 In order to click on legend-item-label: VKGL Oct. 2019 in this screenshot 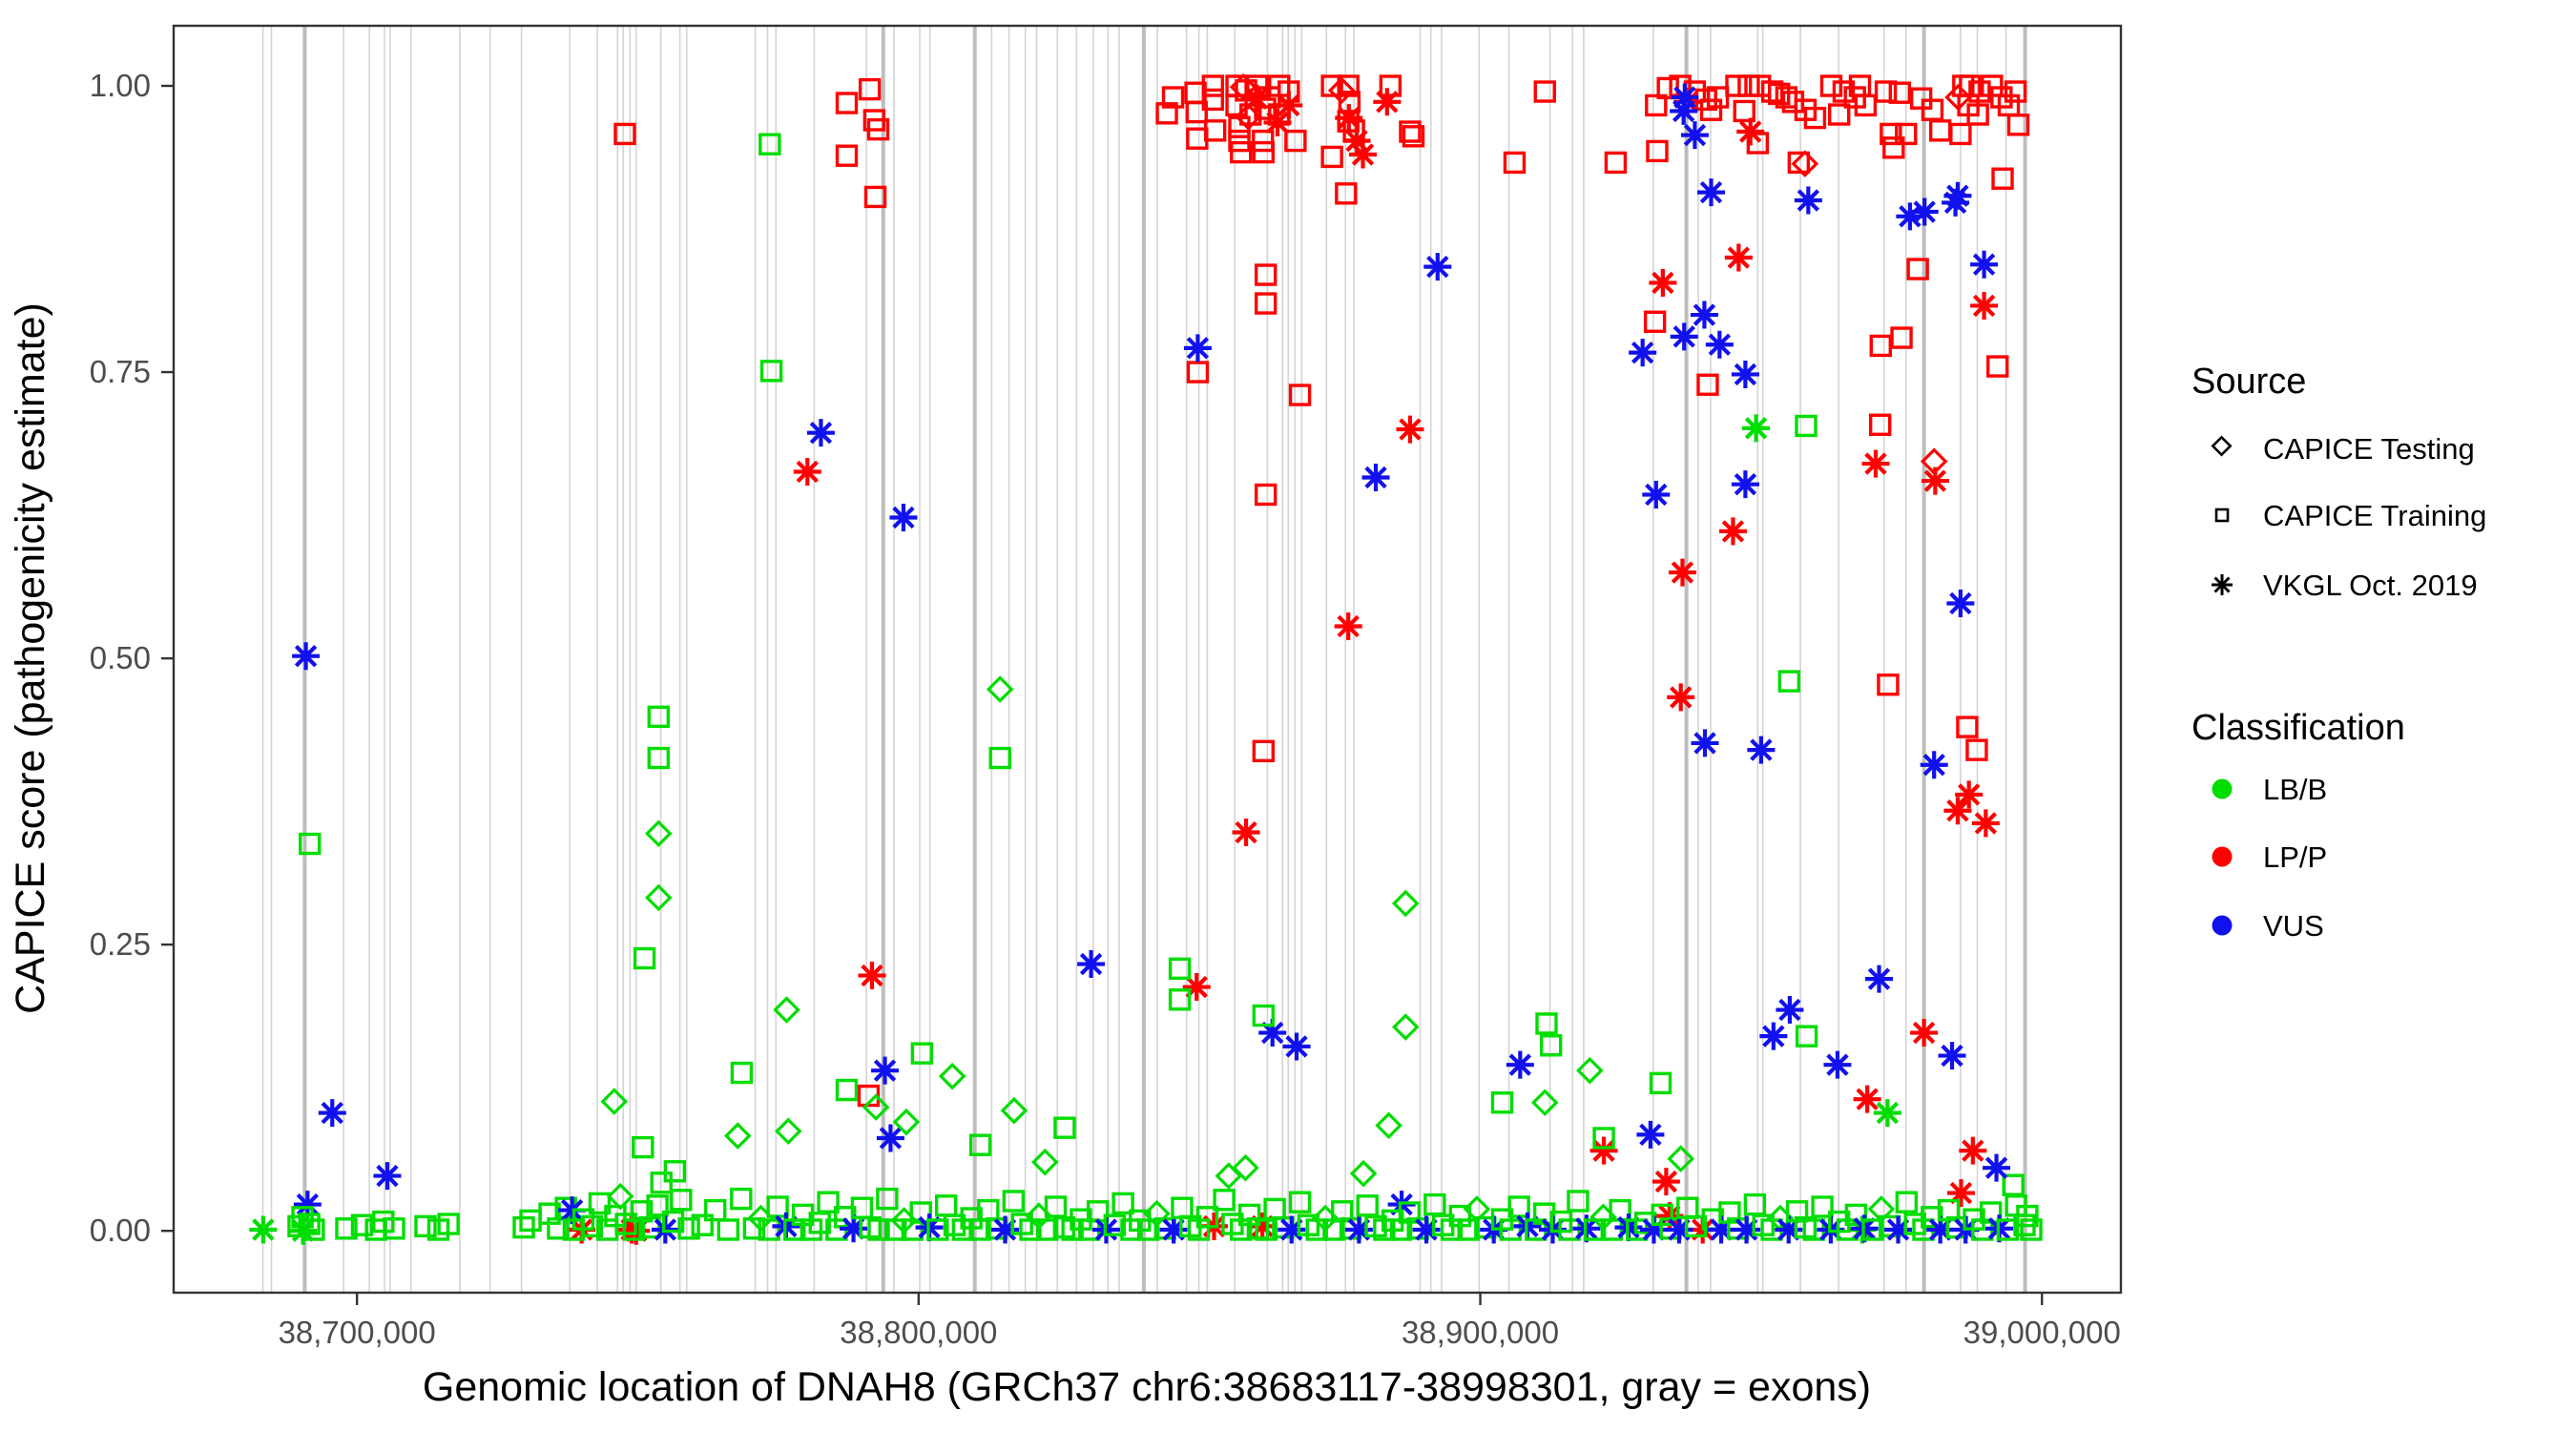, I will do `click(2370, 585)`.